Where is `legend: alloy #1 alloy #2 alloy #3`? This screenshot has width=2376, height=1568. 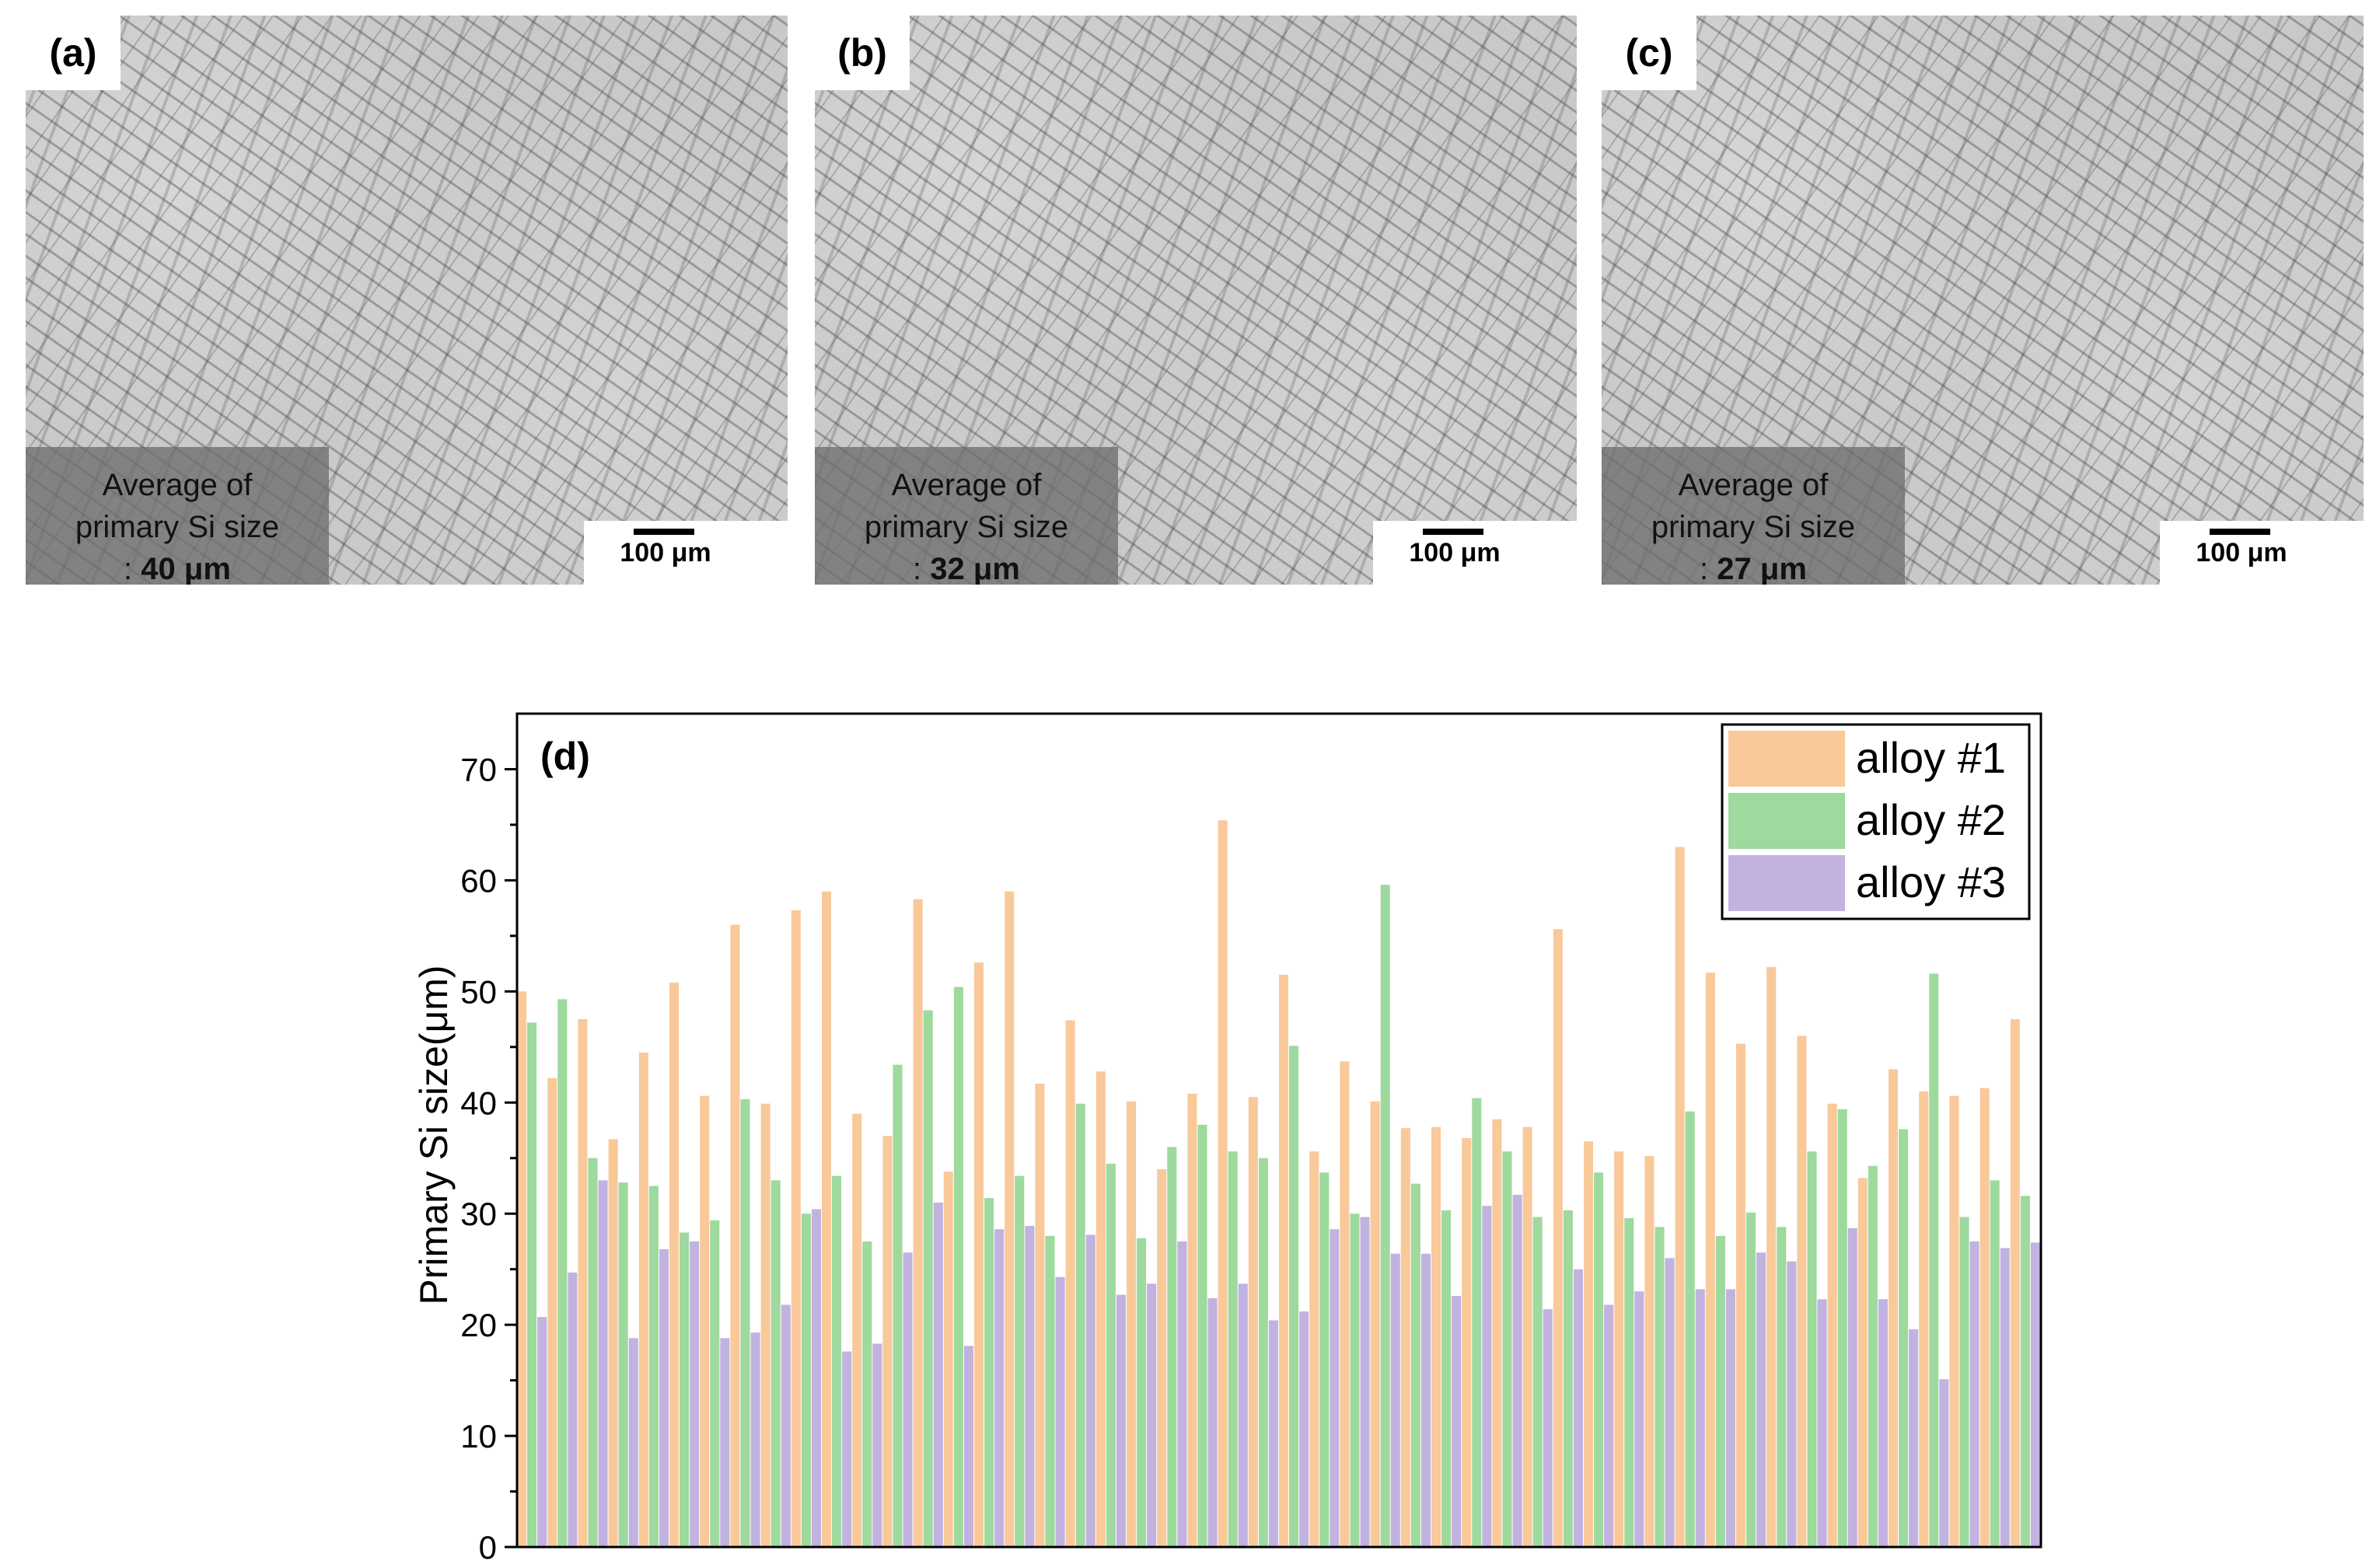 legend: alloy #1 alloy #2 alloy #3 is located at coordinates (1876, 821).